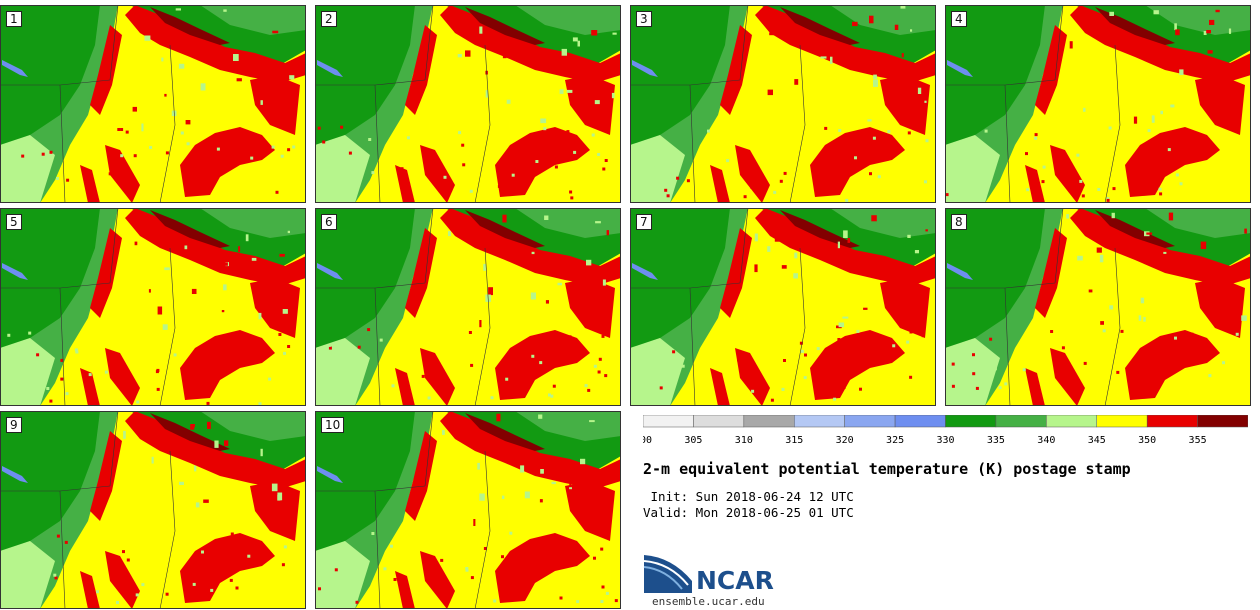 The width and height of the screenshot is (1260, 610). What do you see at coordinates (1097, 440) in the screenshot?
I see `colorbar-tick-label: 345` at bounding box center [1097, 440].